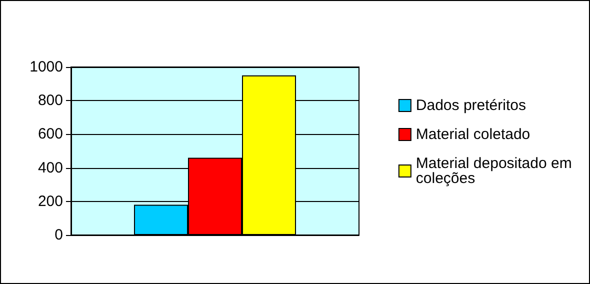 This screenshot has height=284, width=590. What do you see at coordinates (50, 167) in the screenshot?
I see `y-tick-label: 400` at bounding box center [50, 167].